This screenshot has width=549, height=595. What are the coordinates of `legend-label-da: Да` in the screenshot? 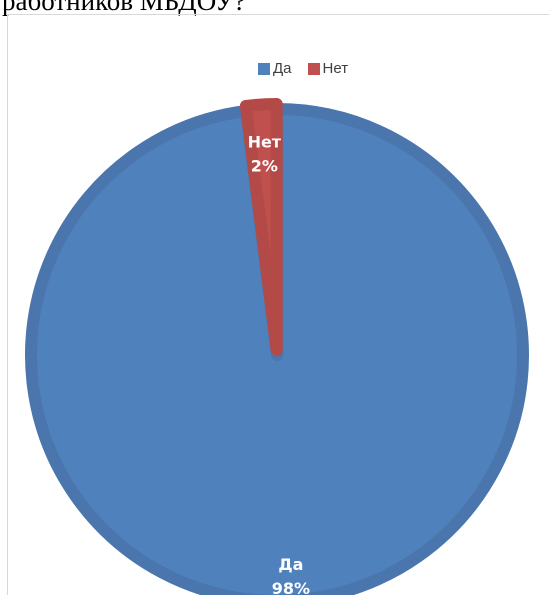 It's located at (282, 68).